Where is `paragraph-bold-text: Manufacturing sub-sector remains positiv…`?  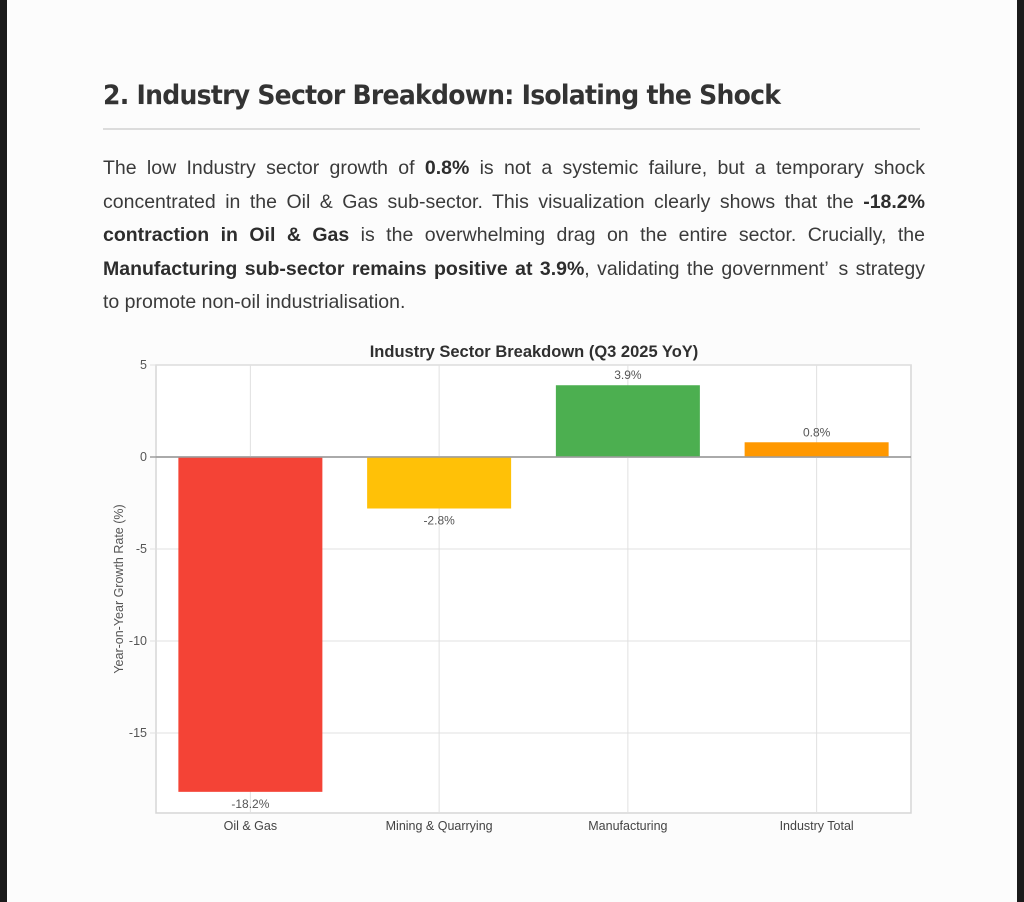 paragraph-bold-text: Manufacturing sub-sector remains positiv… is located at coordinates (344, 268).